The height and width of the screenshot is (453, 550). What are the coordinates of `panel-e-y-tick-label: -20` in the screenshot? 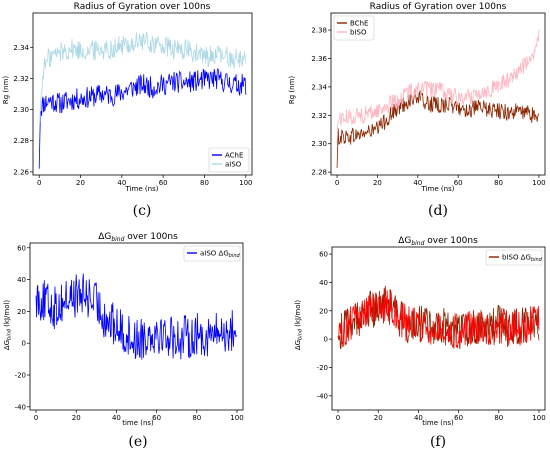 It's located at (20, 376).